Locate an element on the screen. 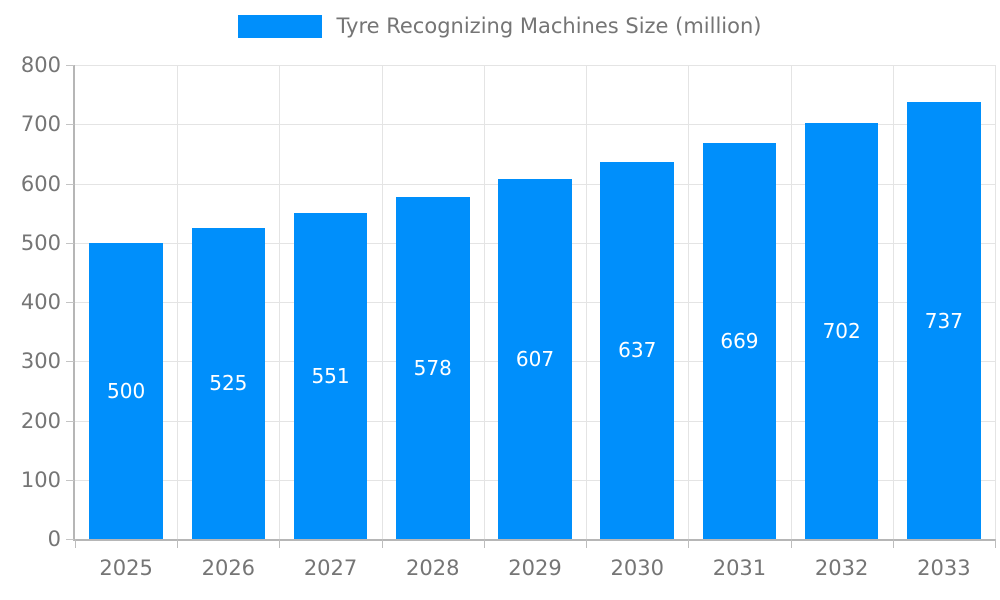 The height and width of the screenshot is (600, 1000). x-axis-label: 2025 is located at coordinates (126, 568).